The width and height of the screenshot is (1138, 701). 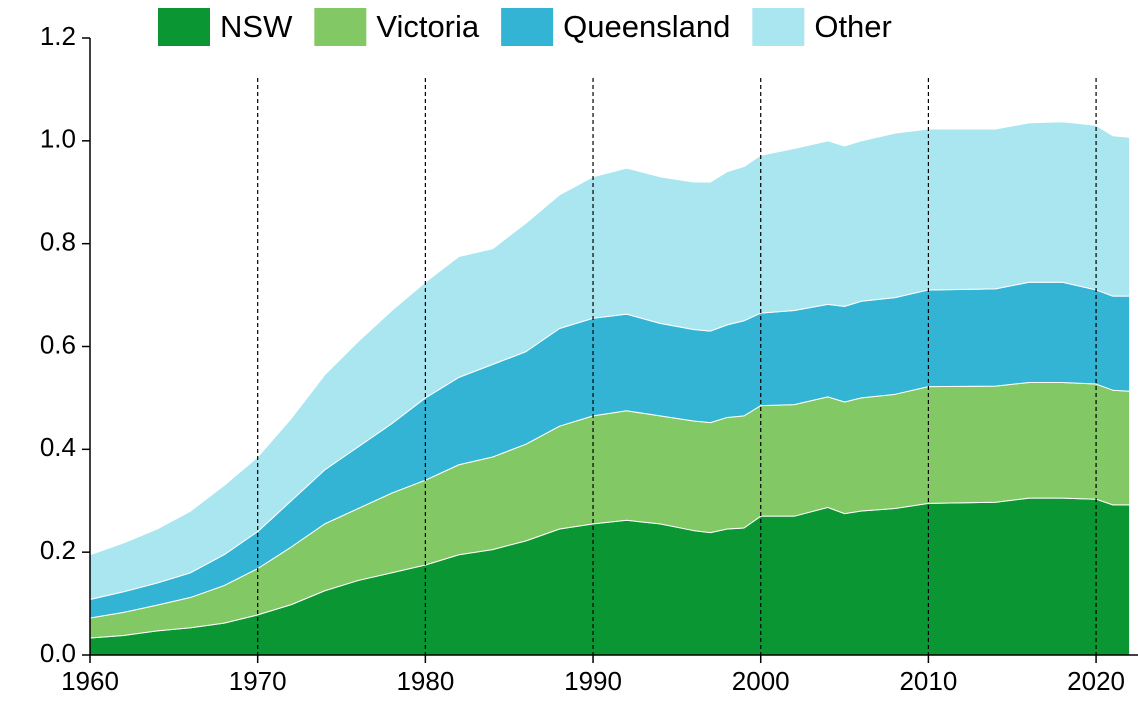 What do you see at coordinates (425, 681) in the screenshot?
I see `x-tick-label: 1980` at bounding box center [425, 681].